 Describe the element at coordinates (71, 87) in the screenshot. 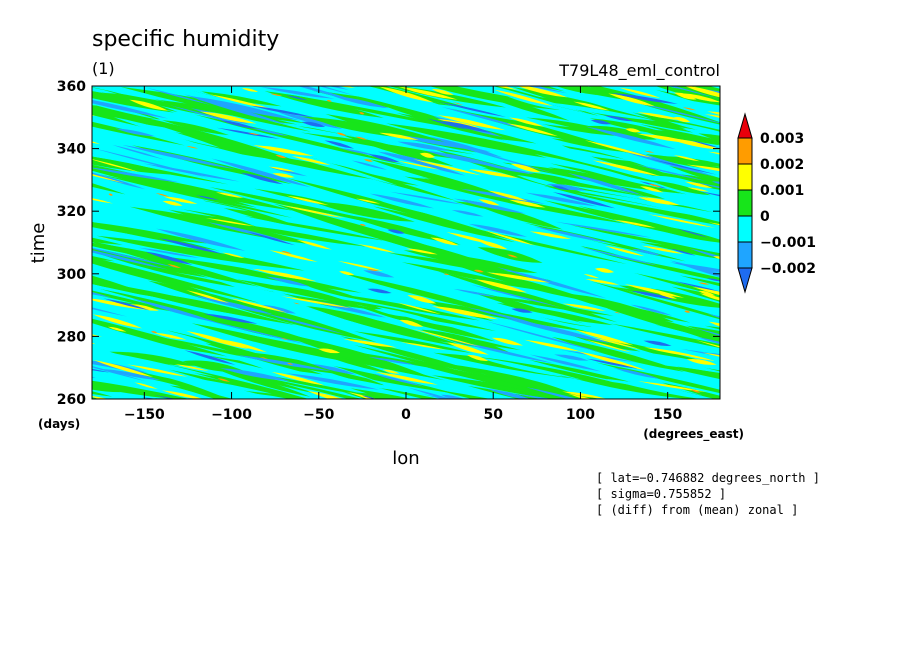

I see `y-tick-label: 360` at that location.